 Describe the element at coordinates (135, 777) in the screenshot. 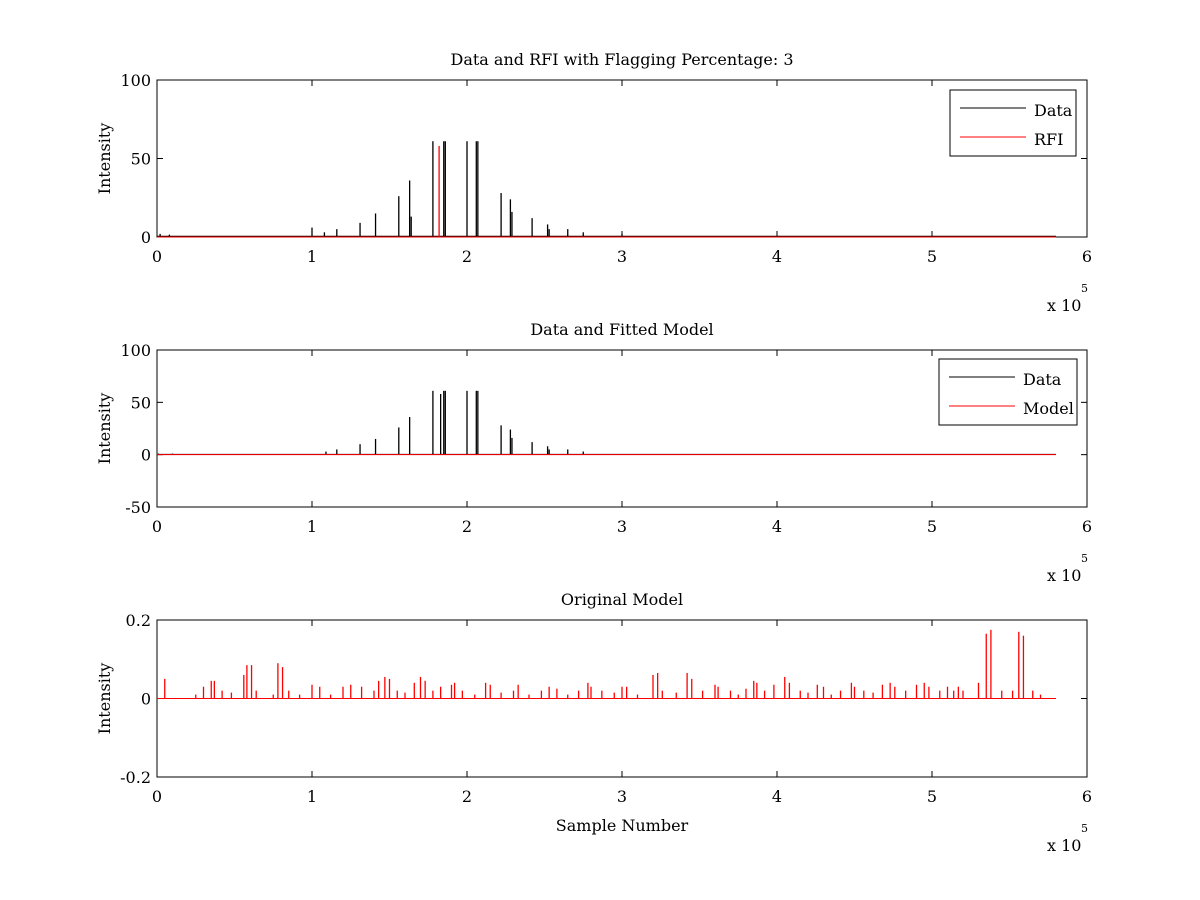

I see `y-tick-label: -0.2` at that location.